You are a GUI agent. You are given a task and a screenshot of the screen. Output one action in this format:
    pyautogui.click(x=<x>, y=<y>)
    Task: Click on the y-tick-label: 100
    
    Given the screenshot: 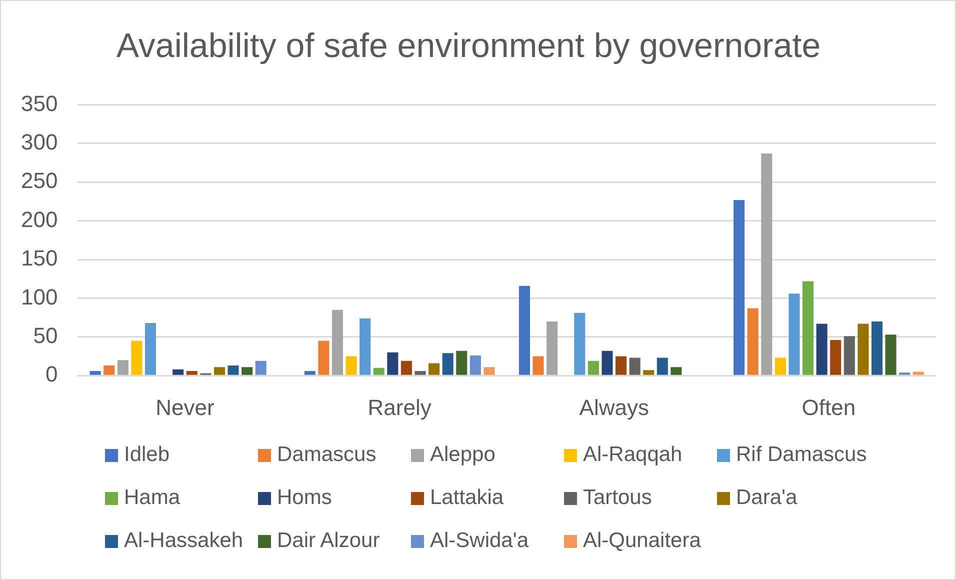 What is the action you would take?
    pyautogui.click(x=39, y=297)
    